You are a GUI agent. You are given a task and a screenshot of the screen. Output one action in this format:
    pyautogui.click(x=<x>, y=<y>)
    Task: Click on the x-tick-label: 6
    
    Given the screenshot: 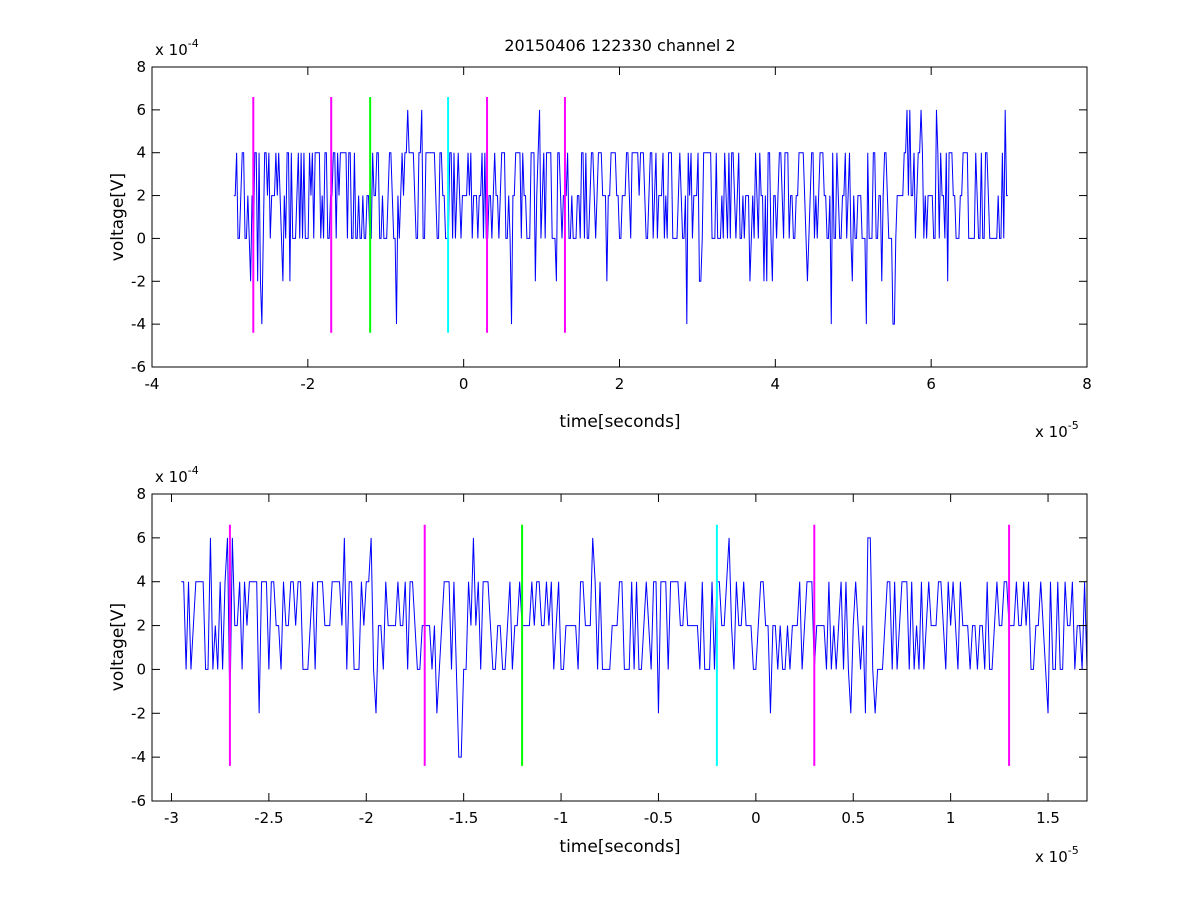 What is the action you would take?
    pyautogui.click(x=931, y=384)
    